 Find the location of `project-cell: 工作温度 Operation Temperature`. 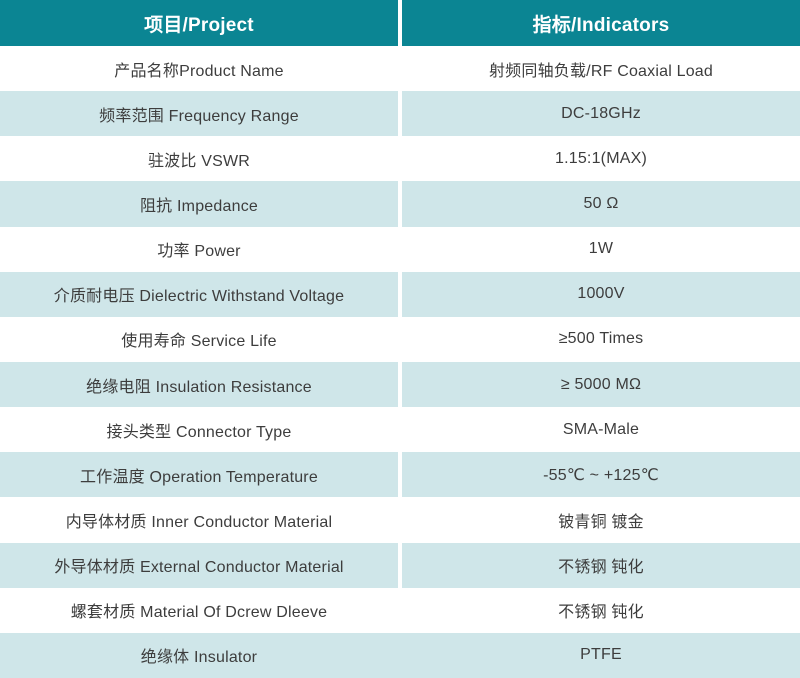

project-cell: 工作温度 Operation Temperature is located at coordinates (199, 477).